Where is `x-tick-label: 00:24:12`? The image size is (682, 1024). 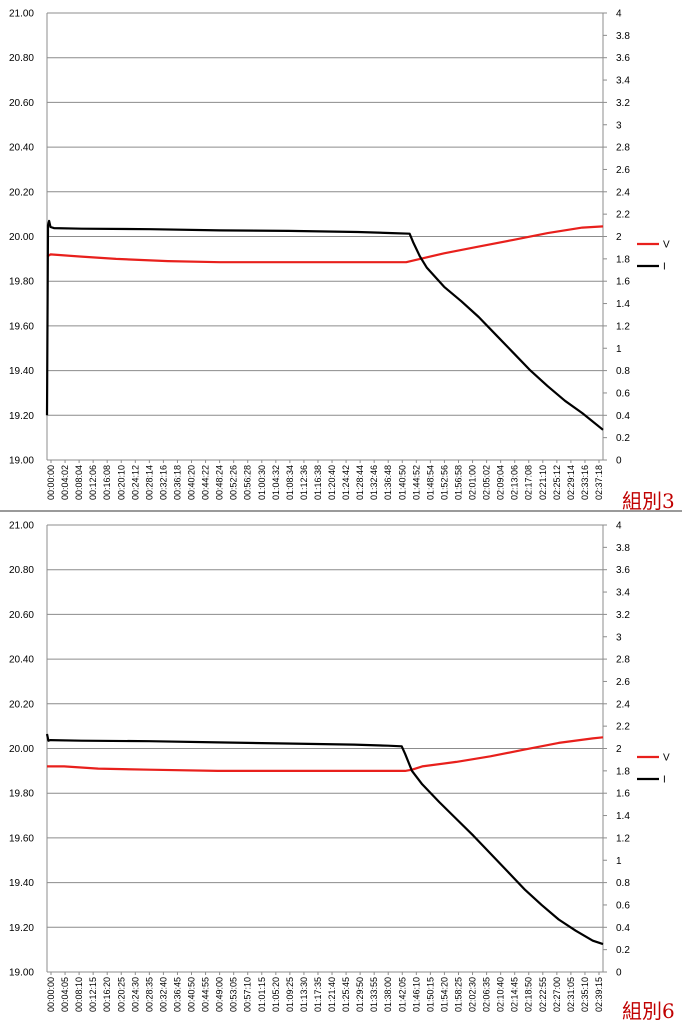 x-tick-label: 00:24:12 is located at coordinates (135, 482).